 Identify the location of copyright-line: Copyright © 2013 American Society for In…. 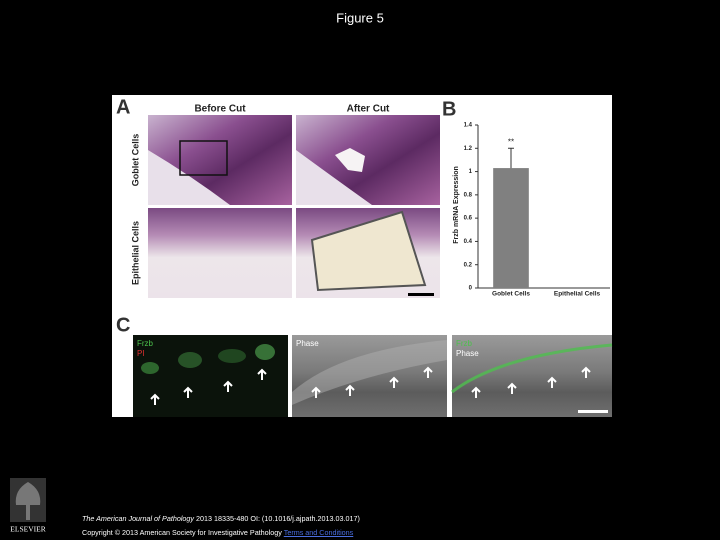
(217, 532).